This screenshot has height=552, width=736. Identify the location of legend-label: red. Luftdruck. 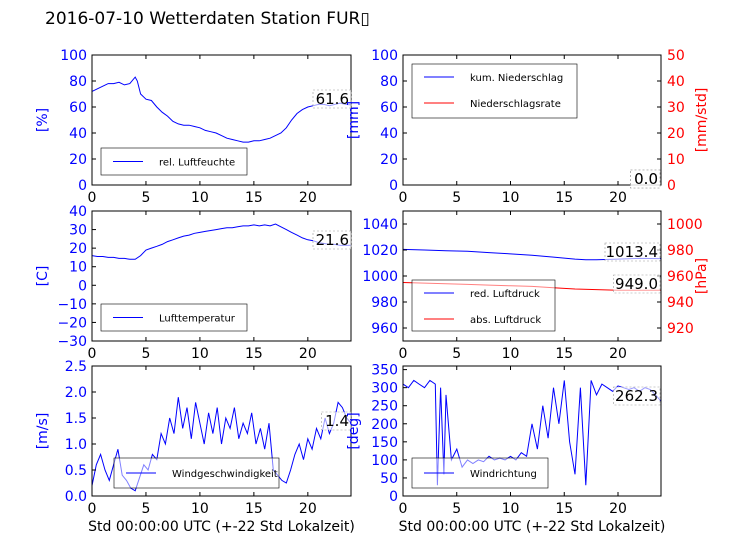
(505, 294).